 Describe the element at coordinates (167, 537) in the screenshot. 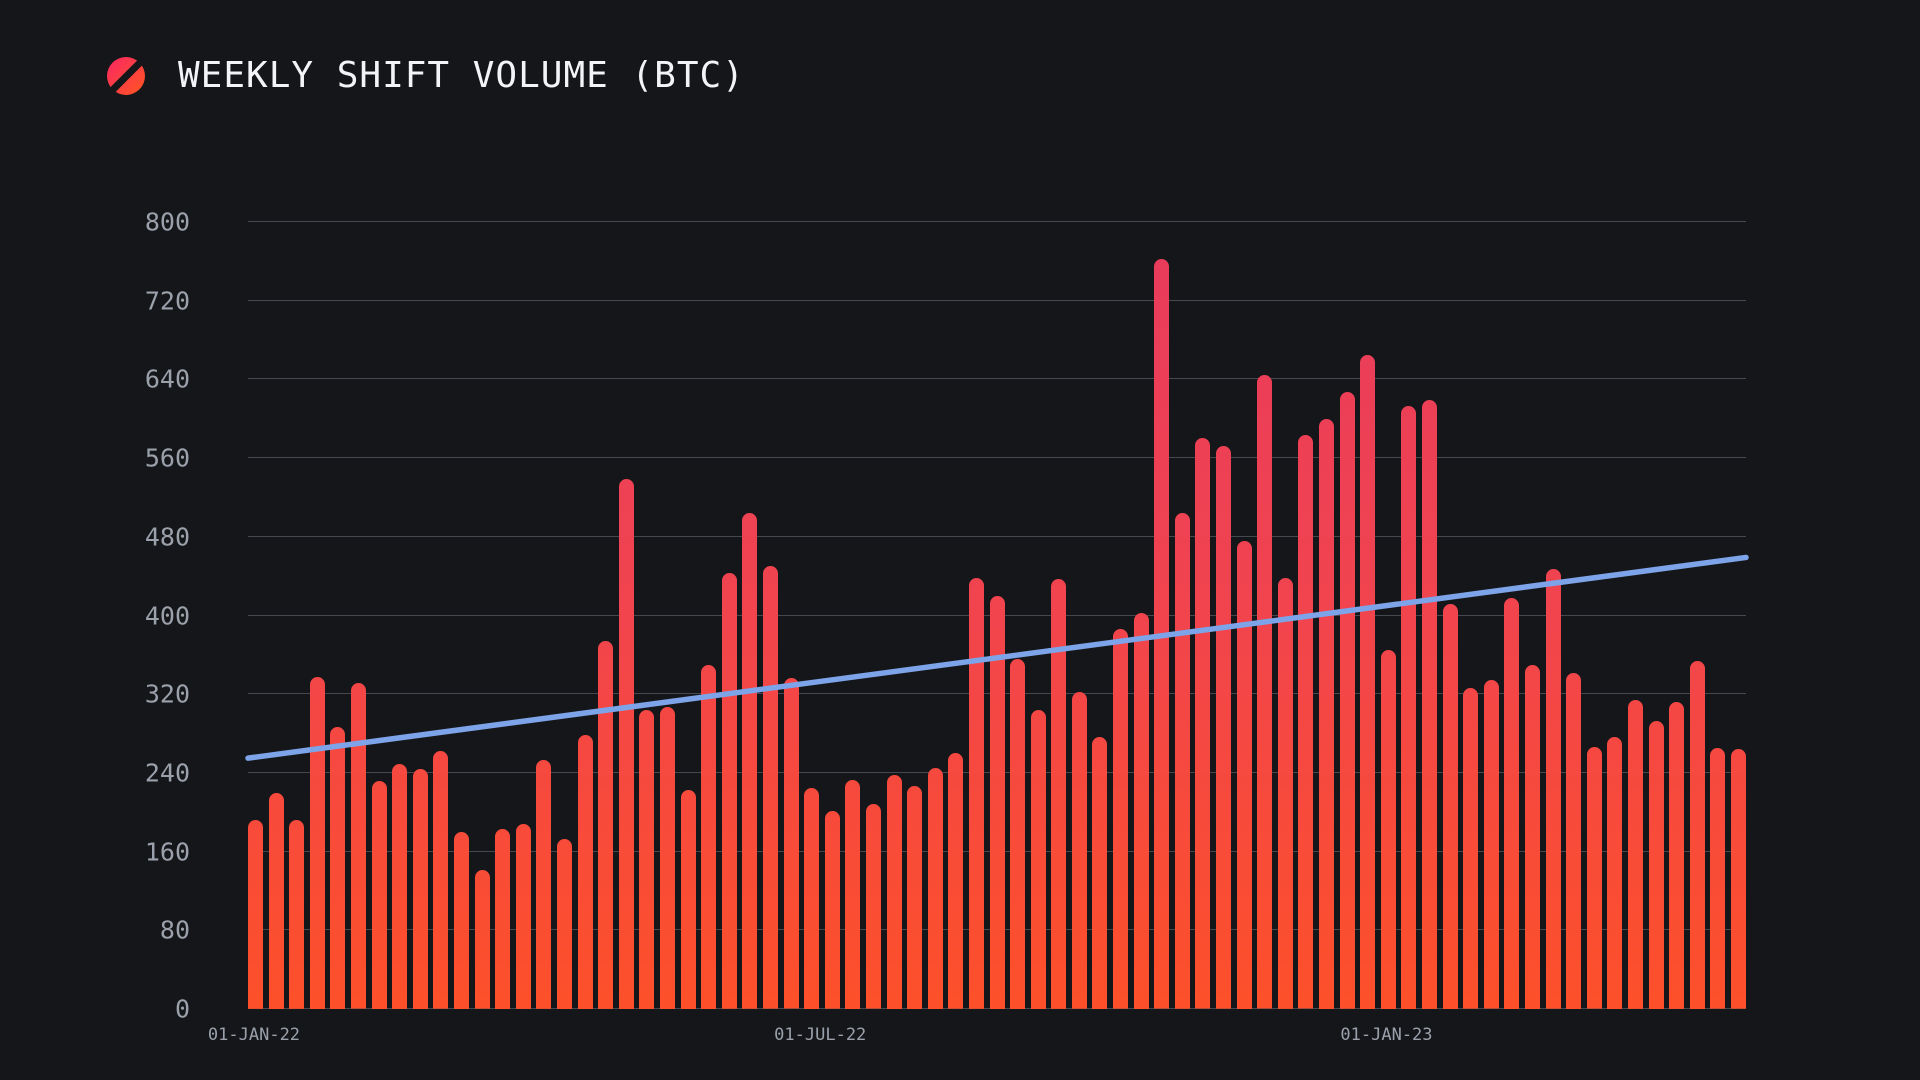

I see `y-axis-tick-label: 480` at that location.